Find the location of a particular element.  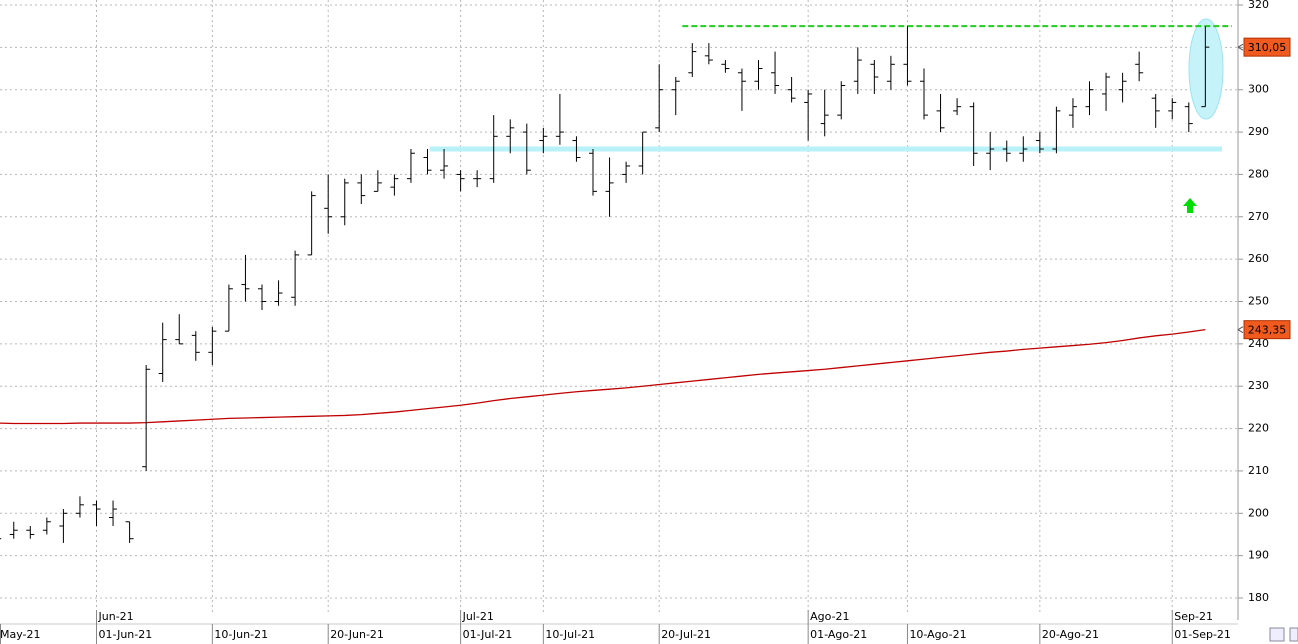

y-tick-label: 190 is located at coordinates (1258, 555).